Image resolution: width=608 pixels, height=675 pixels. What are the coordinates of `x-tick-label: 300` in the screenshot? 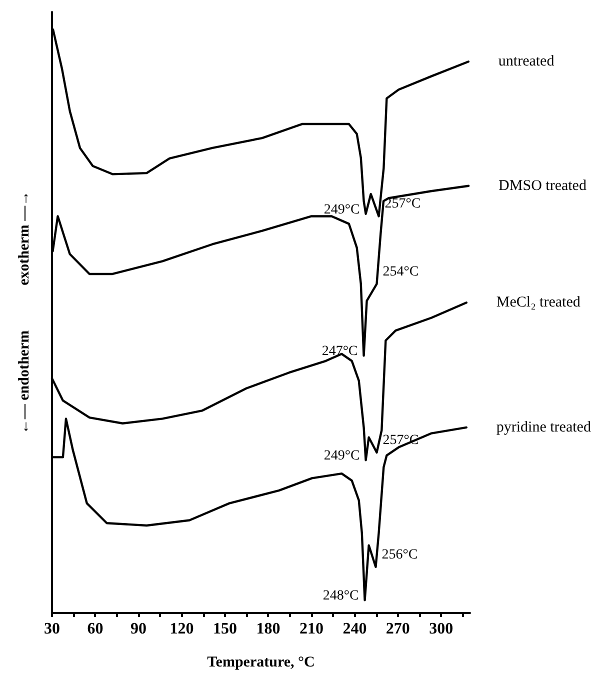 It's located at (441, 629).